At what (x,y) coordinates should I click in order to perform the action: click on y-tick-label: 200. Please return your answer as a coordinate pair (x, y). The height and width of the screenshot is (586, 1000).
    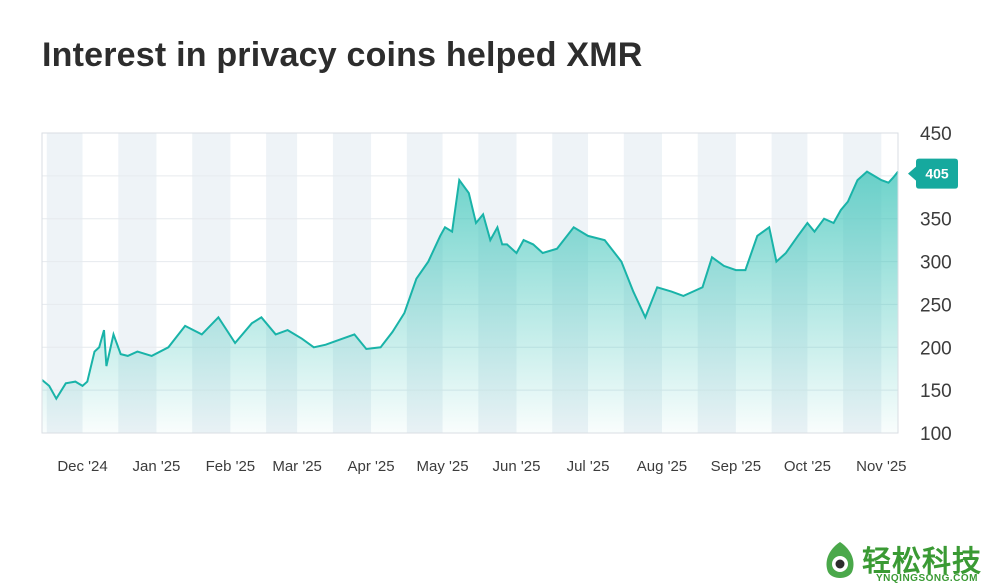
    Looking at the image, I should click on (936, 348).